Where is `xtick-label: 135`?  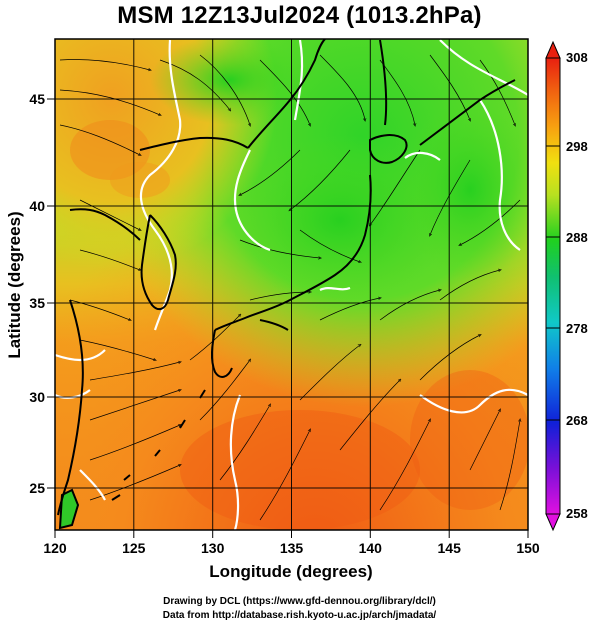 xtick-label: 135 is located at coordinates (292, 548).